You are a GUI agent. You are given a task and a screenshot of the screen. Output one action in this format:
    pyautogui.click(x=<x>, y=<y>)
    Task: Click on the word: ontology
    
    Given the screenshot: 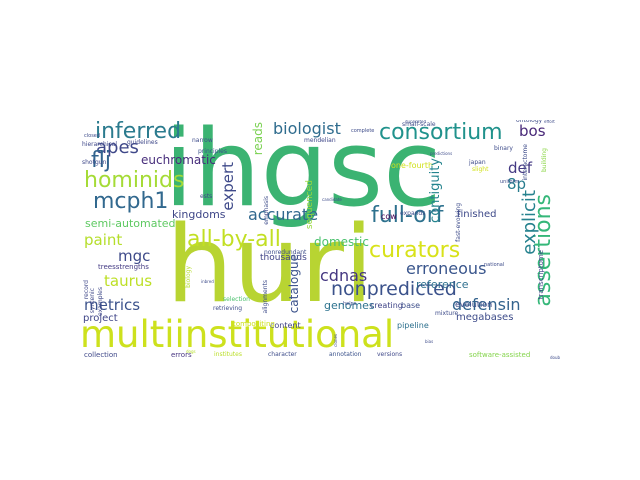 What is the action you would take?
    pyautogui.click(x=529, y=122)
    